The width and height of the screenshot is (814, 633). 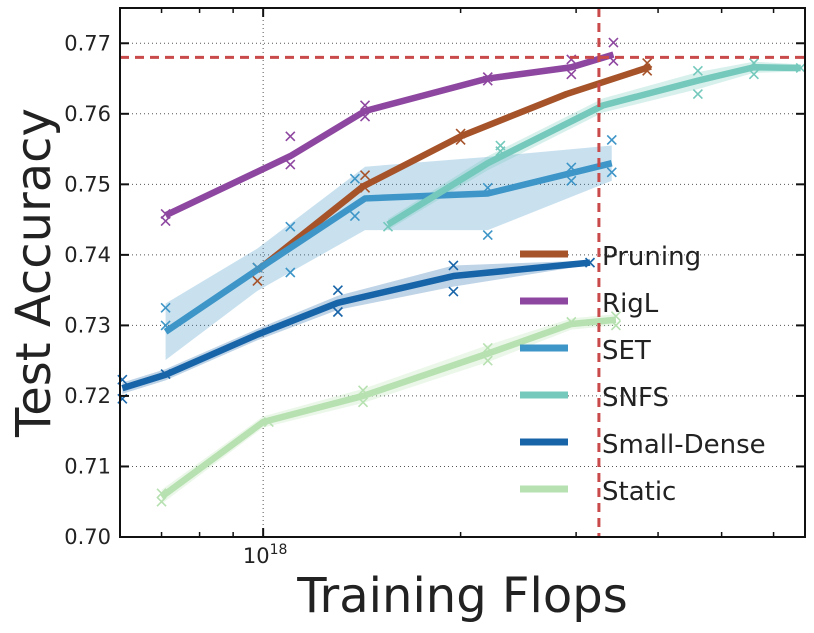 I want to click on legend-item-rigl: RigL, so click(x=589, y=304).